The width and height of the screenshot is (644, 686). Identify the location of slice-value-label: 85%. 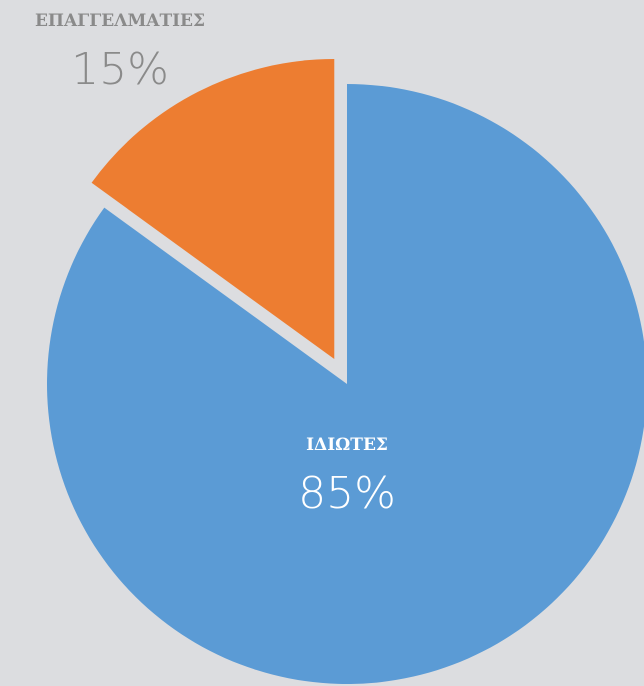
(347, 493).